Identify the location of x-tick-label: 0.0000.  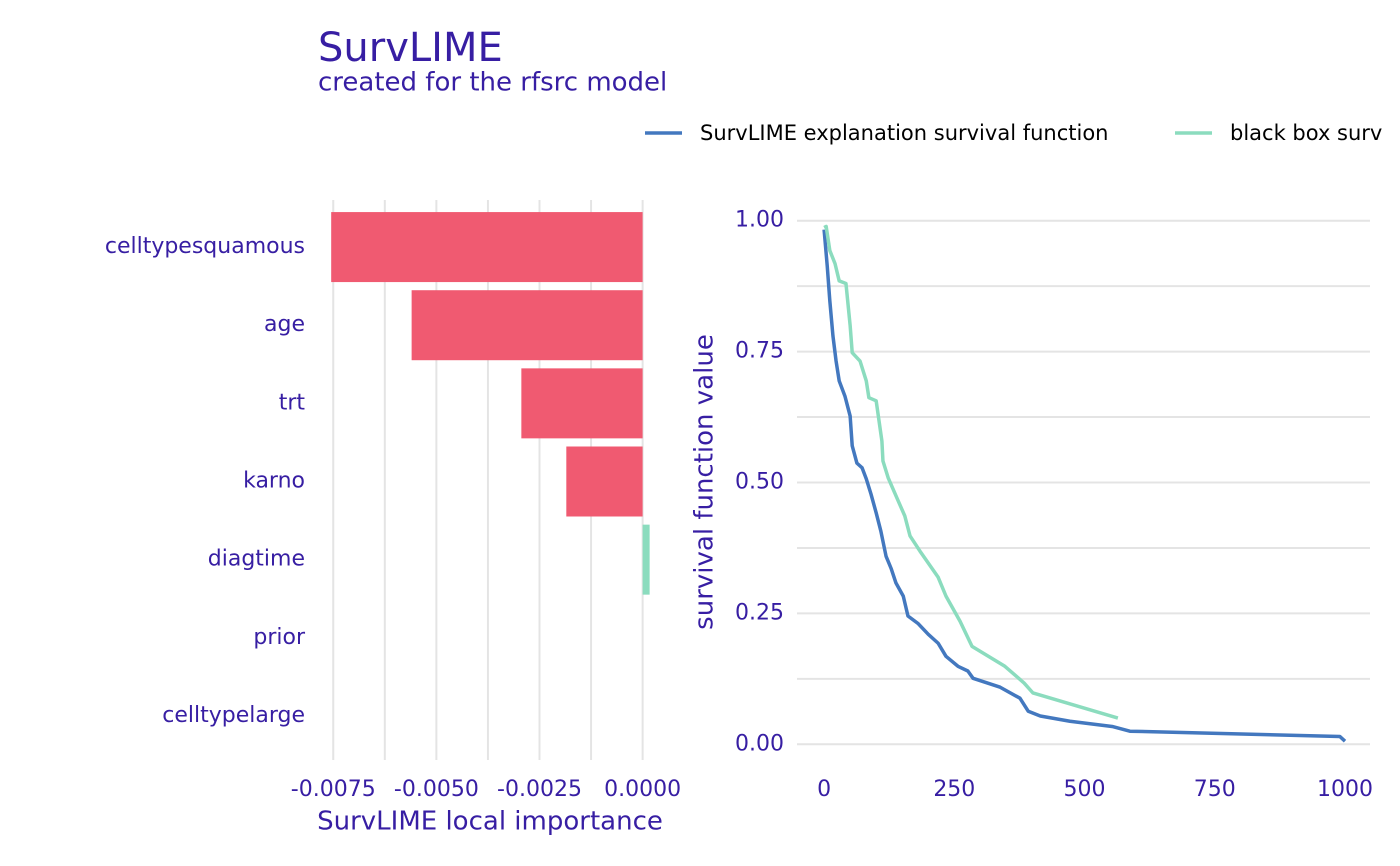
(642, 789).